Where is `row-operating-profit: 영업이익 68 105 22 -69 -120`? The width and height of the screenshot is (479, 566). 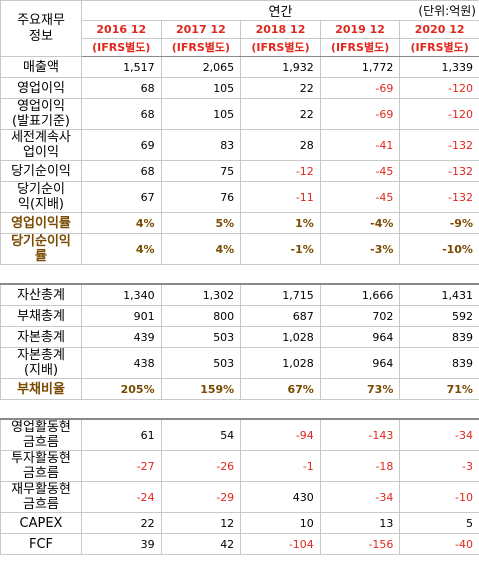
row-operating-profit: 영업이익 68 105 22 -69 -120 is located at coordinates (239, 88).